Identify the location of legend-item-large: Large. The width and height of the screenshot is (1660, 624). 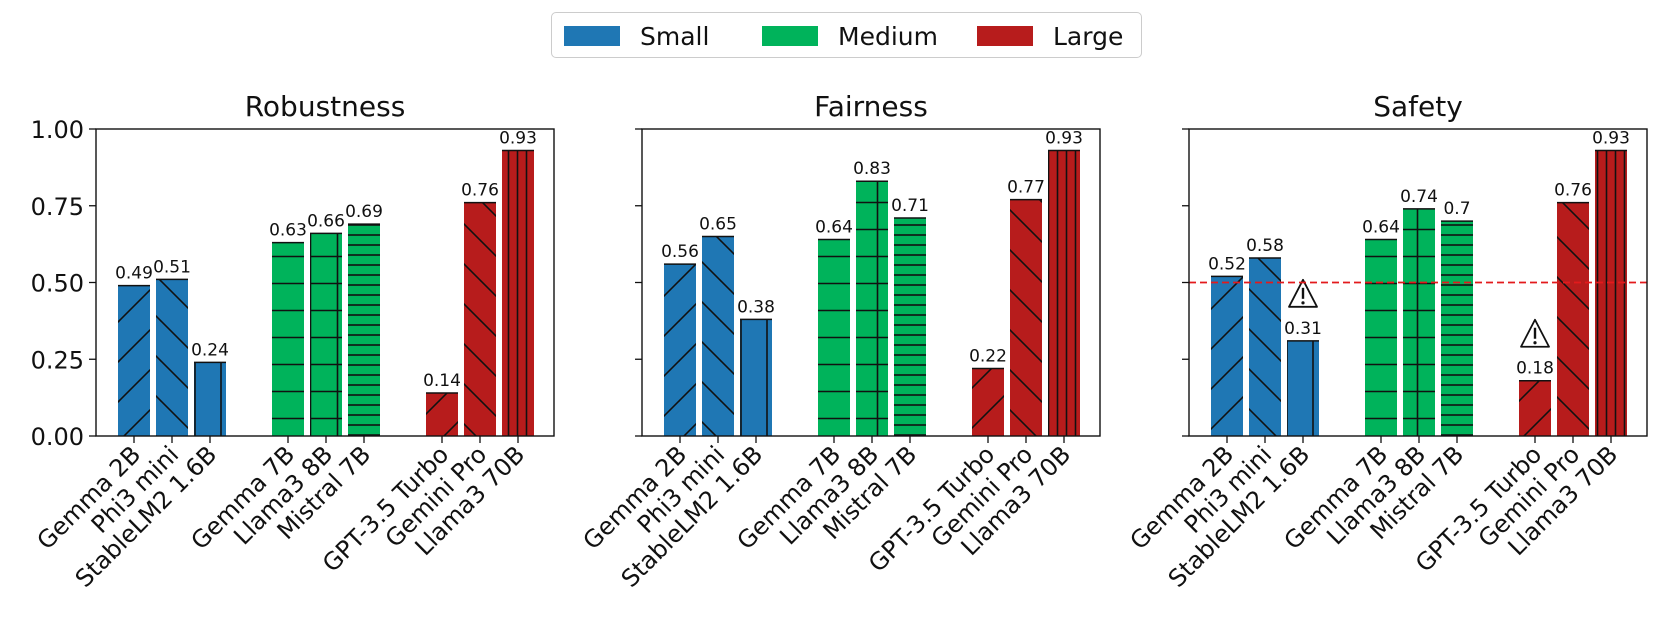
(1050, 36).